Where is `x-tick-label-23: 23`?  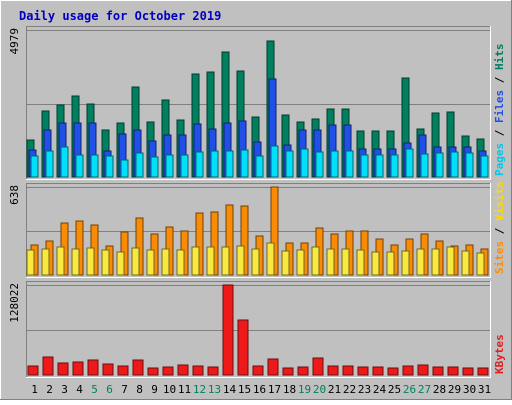
x-tick-label-23: 23 is located at coordinates (364, 389).